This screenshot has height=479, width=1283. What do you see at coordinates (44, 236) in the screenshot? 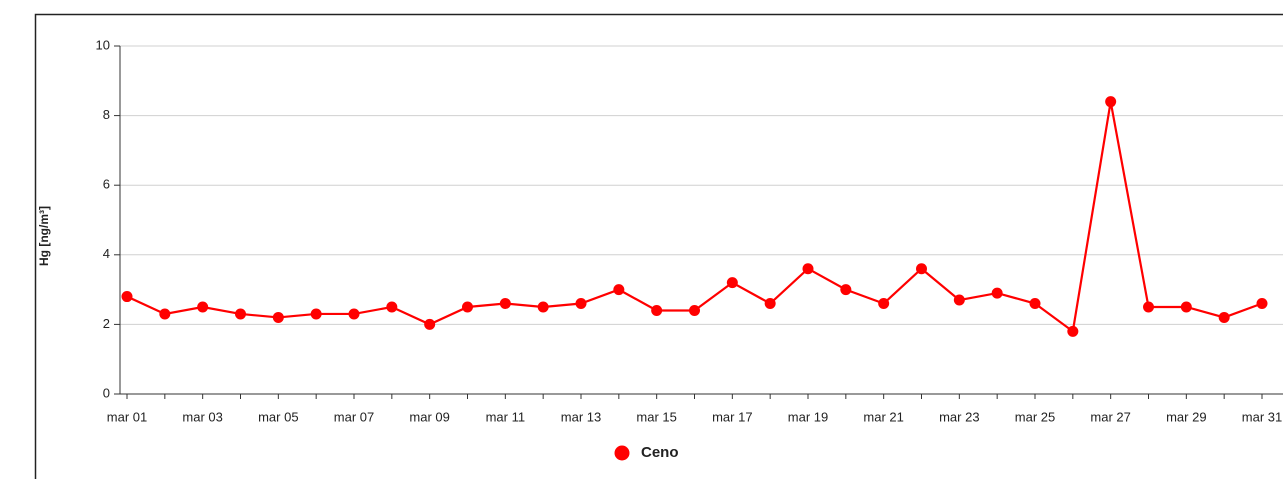
I see `y-axis-label: Hg [ng/m³]` at bounding box center [44, 236].